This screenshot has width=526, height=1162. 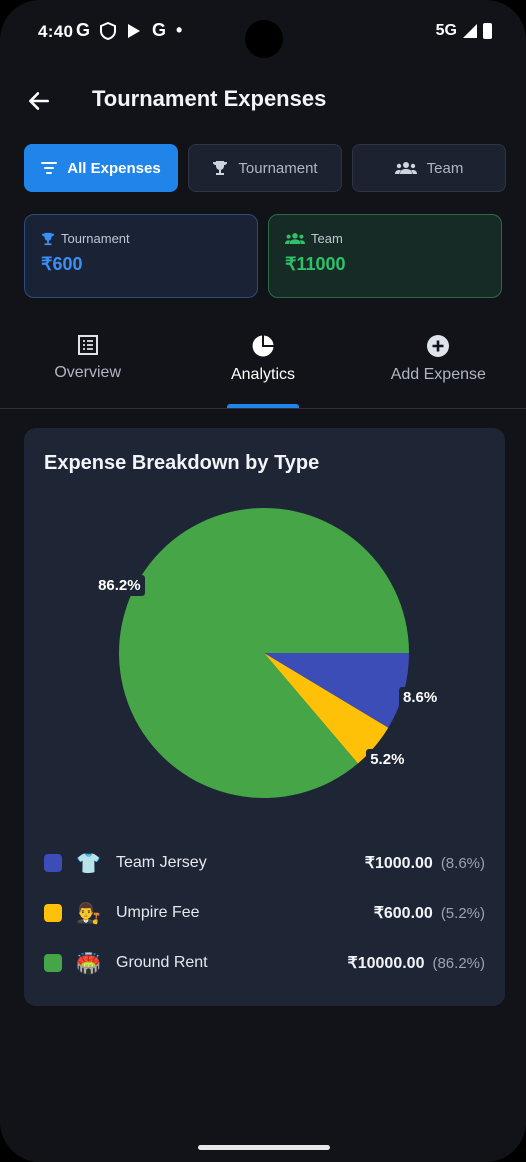 I want to click on pie-slice-umpire-fee, so click(x=326, y=708).